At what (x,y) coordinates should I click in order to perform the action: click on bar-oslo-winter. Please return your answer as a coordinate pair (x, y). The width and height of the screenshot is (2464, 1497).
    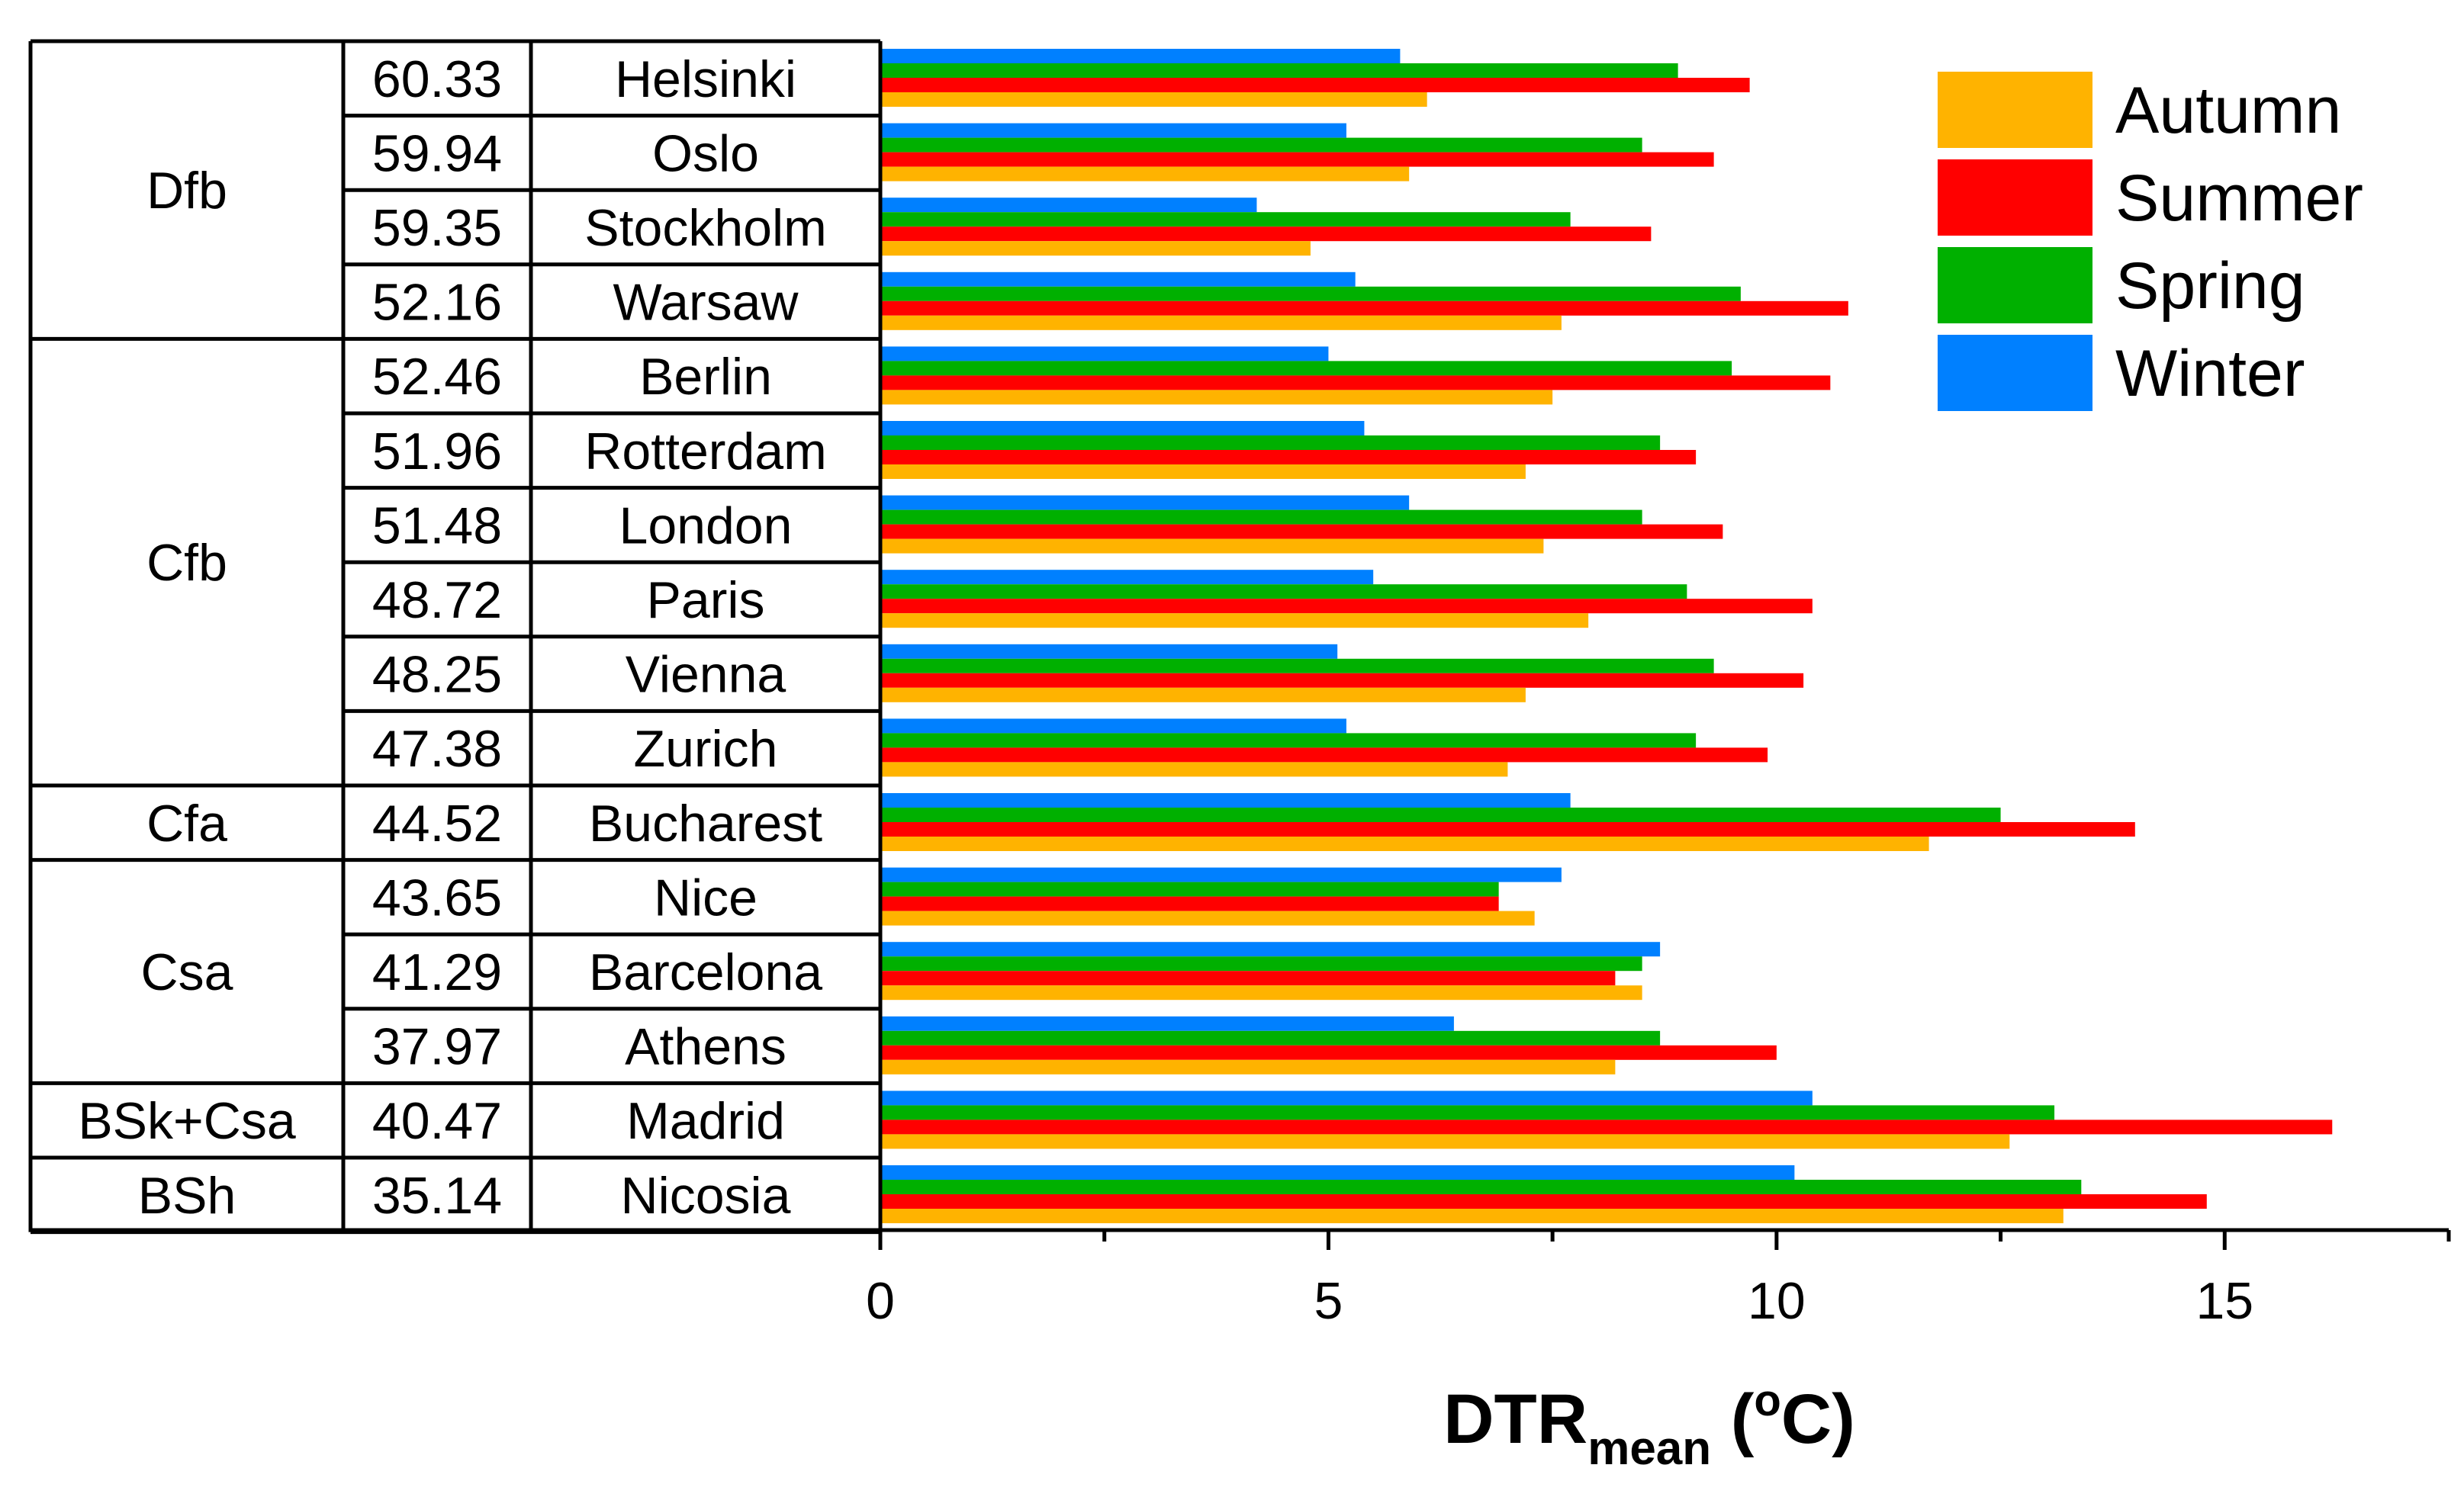
    Looking at the image, I should click on (1113, 130).